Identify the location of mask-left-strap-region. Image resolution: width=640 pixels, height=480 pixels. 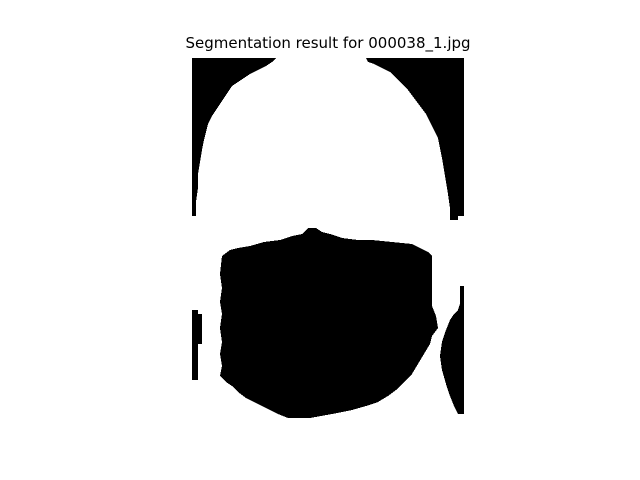
(195, 345).